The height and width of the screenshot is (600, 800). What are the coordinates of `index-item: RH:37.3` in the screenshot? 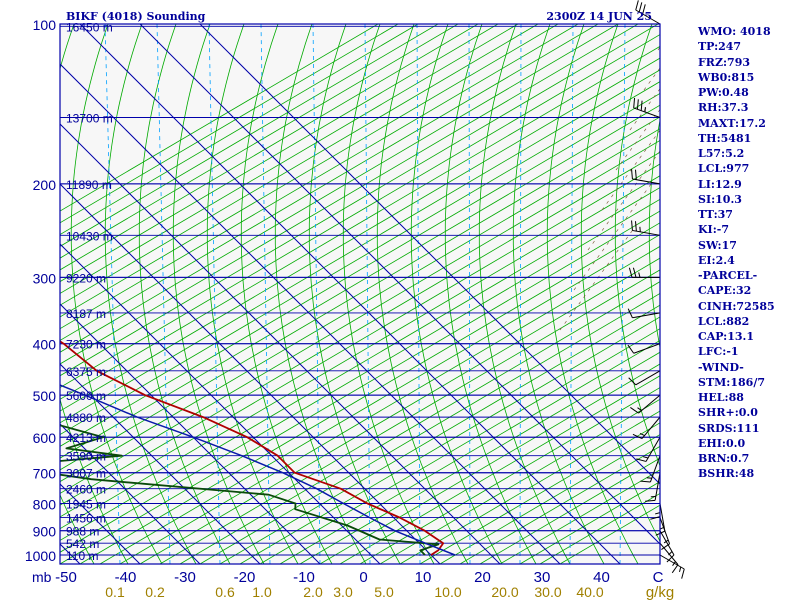 It's located at (723, 108).